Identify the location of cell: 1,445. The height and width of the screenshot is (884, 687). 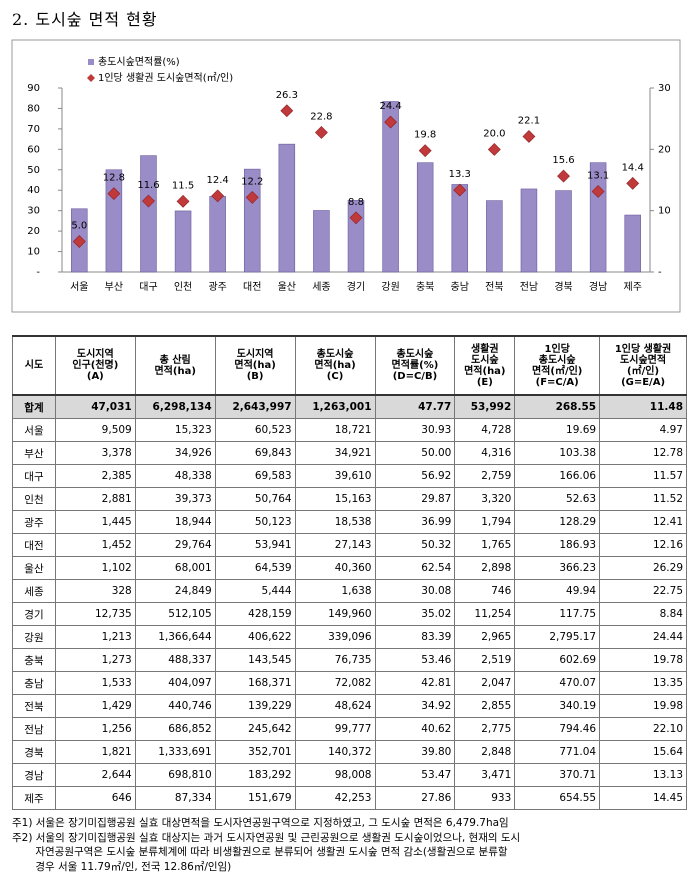
(95, 522).